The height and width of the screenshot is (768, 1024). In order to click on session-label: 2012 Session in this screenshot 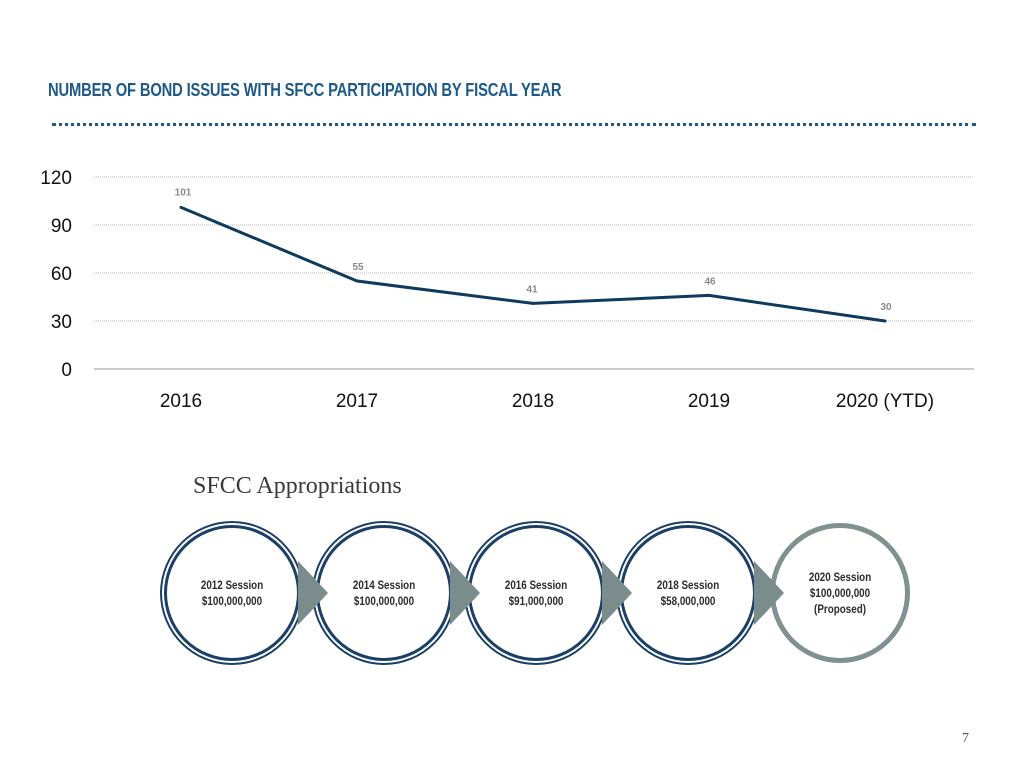, I will do `click(232, 585)`.